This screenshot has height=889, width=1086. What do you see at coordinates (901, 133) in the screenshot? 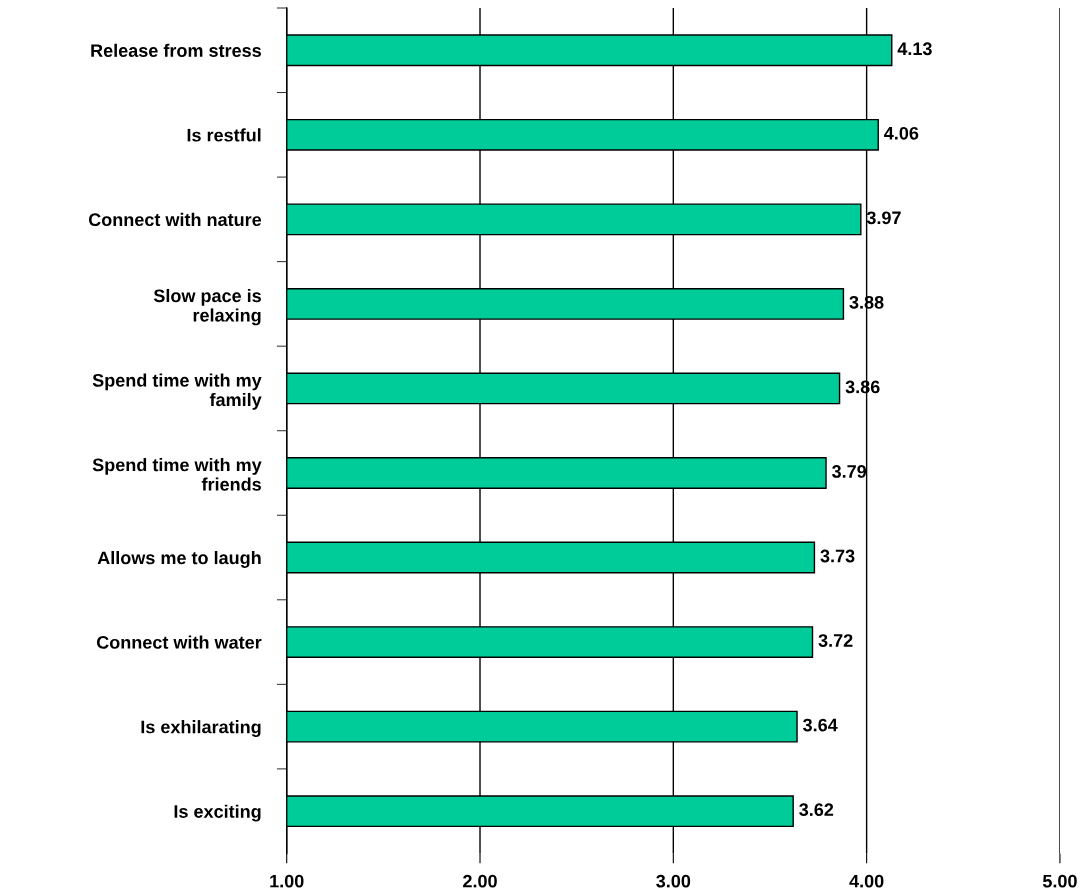
I see `data-label: 4.06` at bounding box center [901, 133].